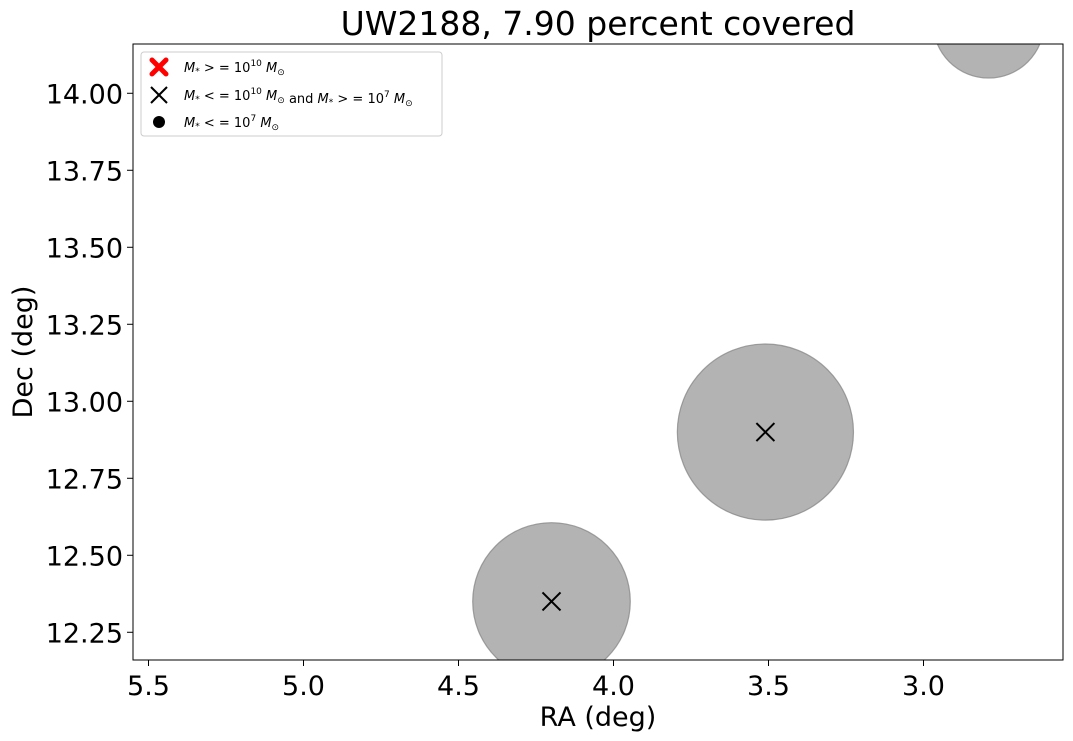 The width and height of the screenshot is (1073, 741). What do you see at coordinates (84, 248) in the screenshot?
I see `y-tick-label: 13.50` at bounding box center [84, 248].